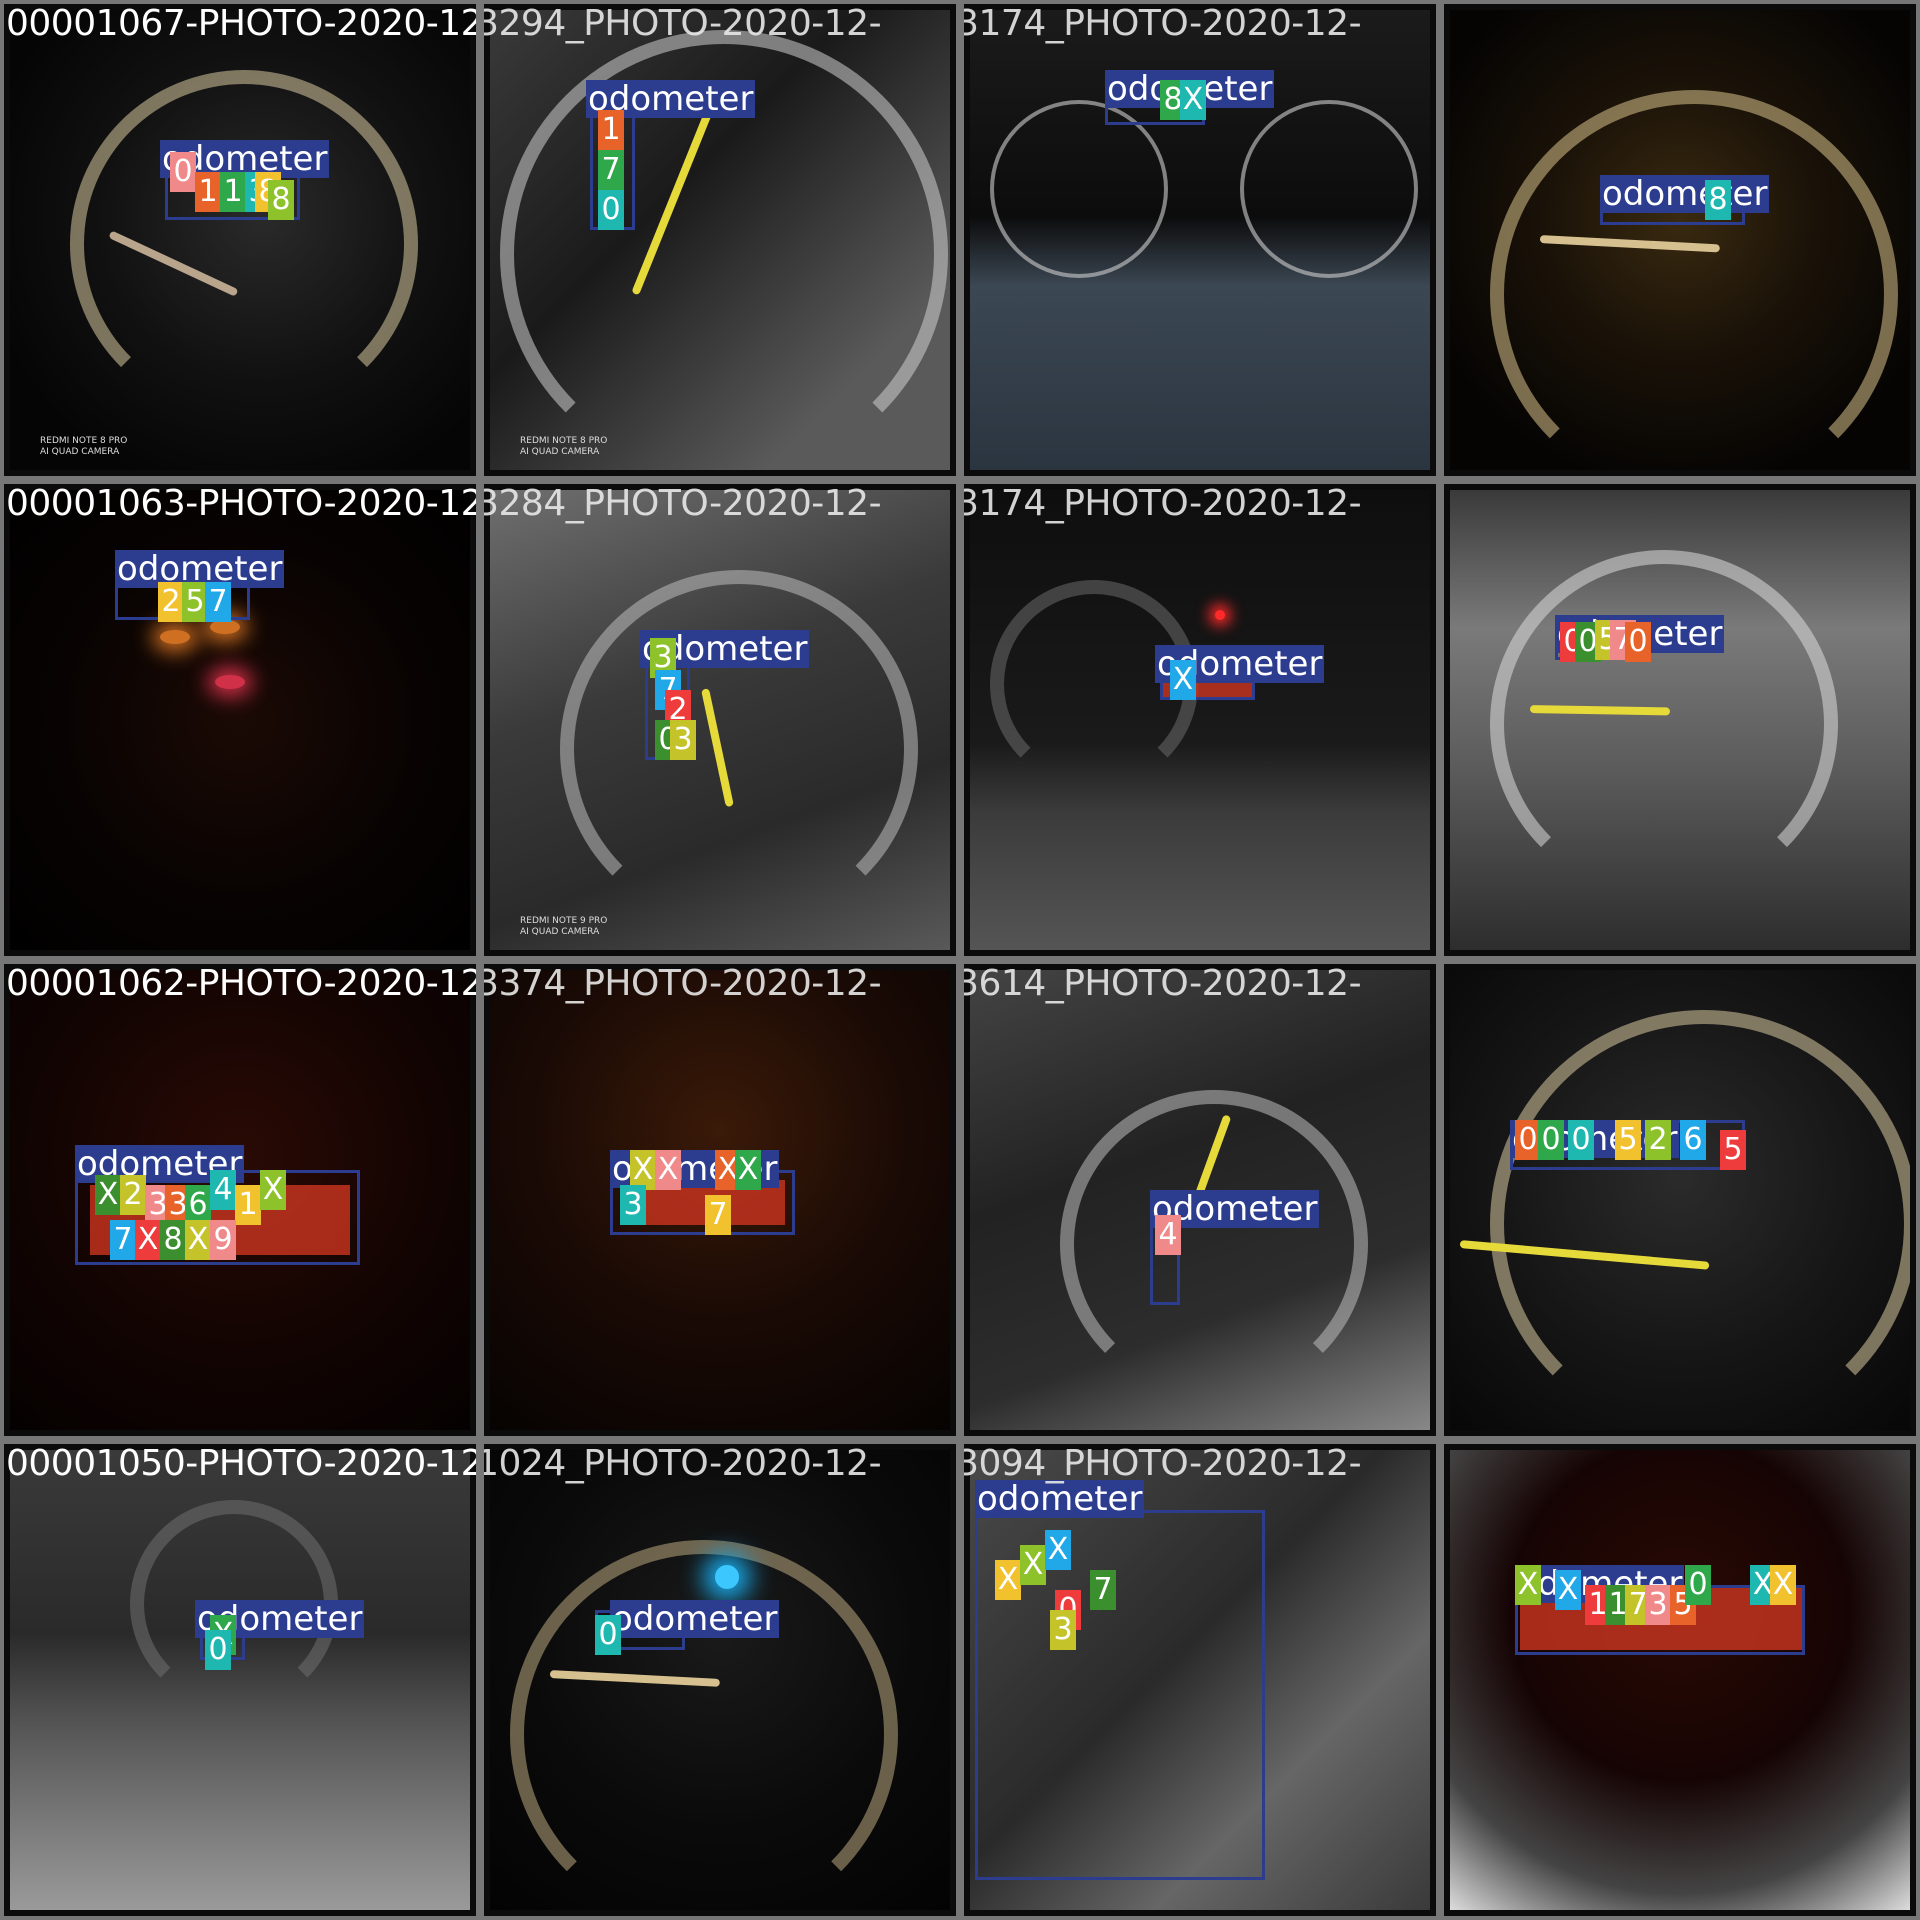 This screenshot has width=1920, height=1920. I want to click on photo-tile: odometer 0 0 0 5 2 6 5, so click(1680, 1200).